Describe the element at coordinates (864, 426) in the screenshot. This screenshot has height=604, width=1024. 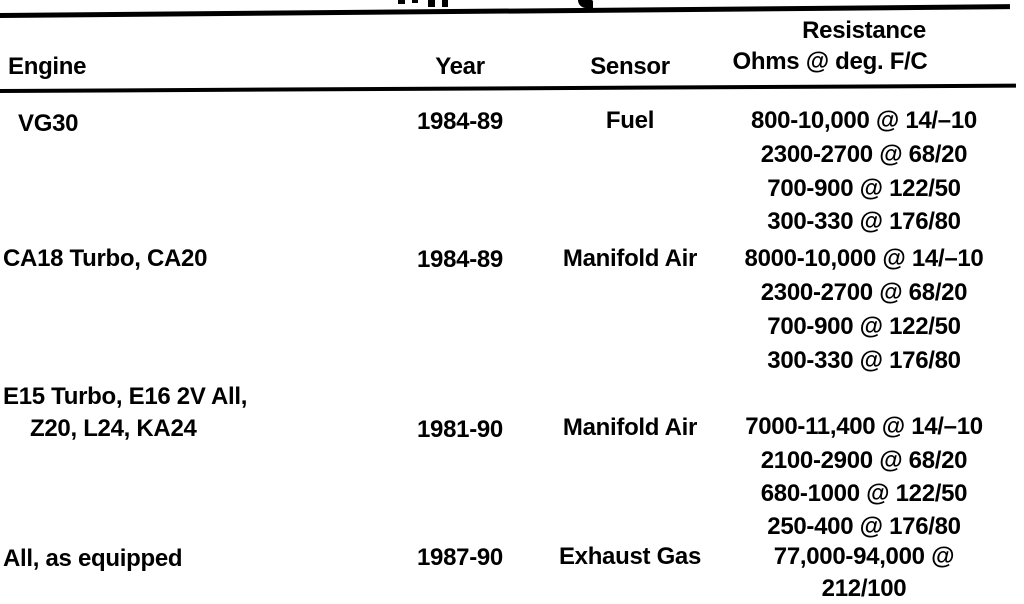
I see `resistance-value: 7000-11,400 @ 14/–10` at that location.